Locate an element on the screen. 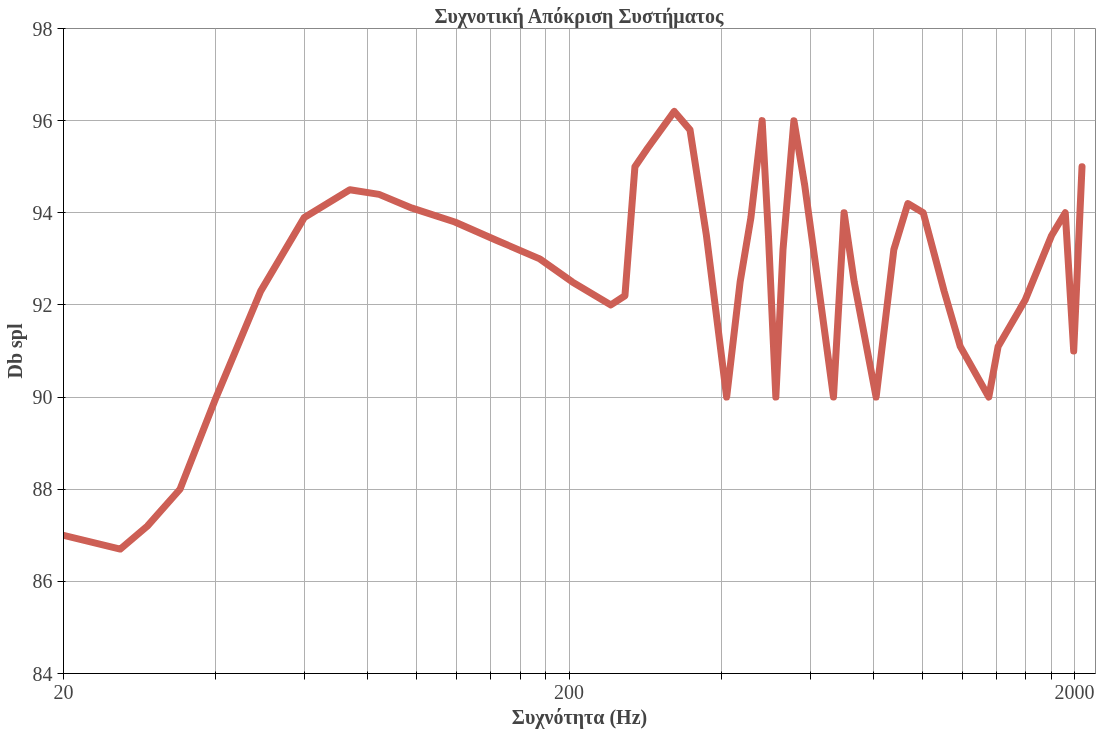  y-tick-label: 86 is located at coordinates (42, 581).